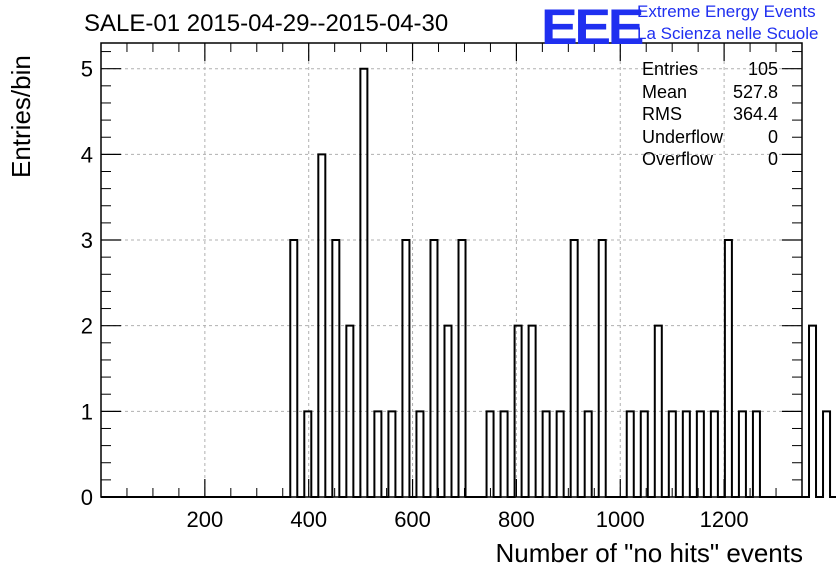 The height and width of the screenshot is (572, 836). What do you see at coordinates (87, 497) in the screenshot?
I see `y-tick-label: 0` at bounding box center [87, 497].